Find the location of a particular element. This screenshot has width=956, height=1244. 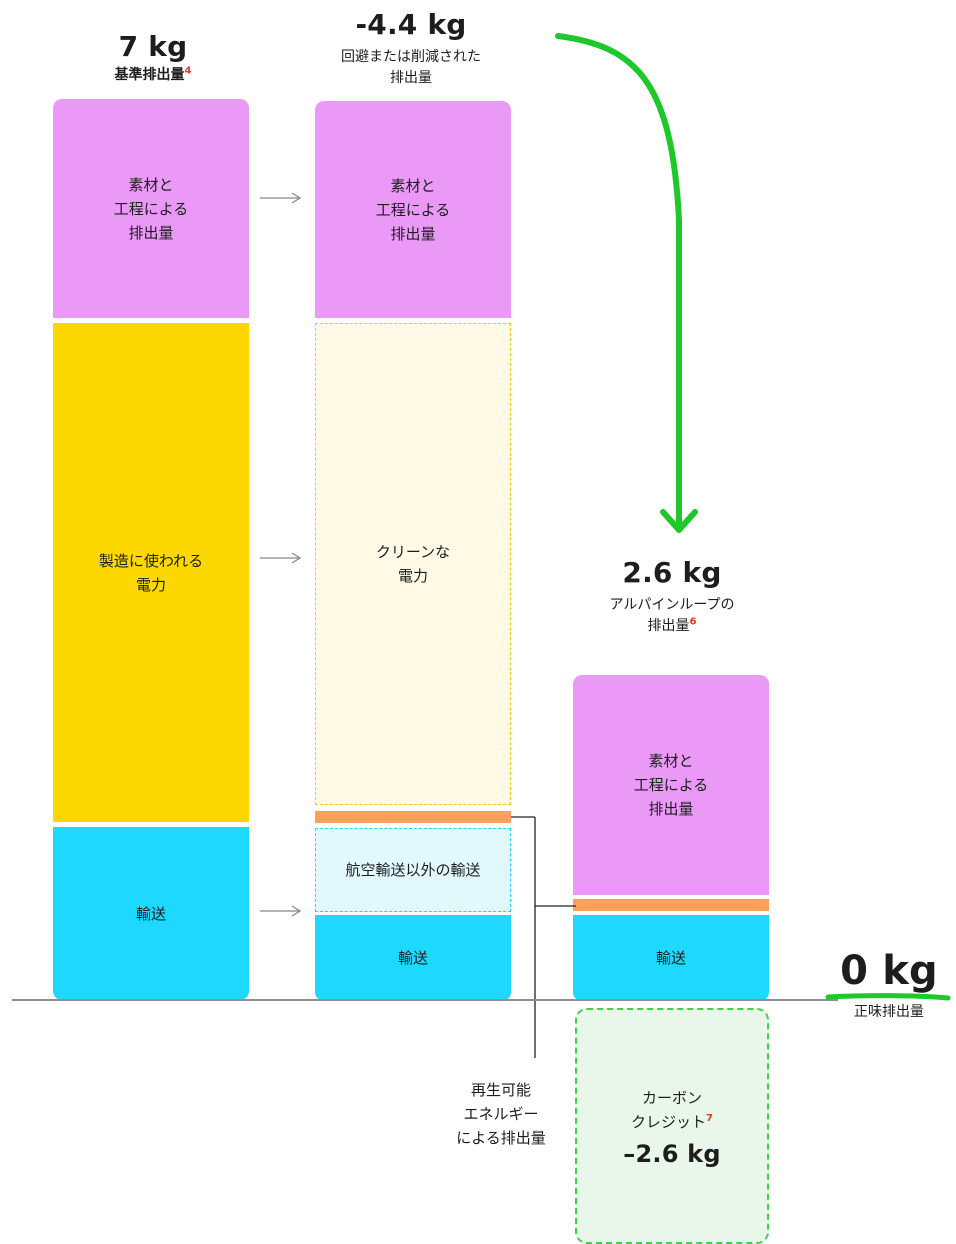

green-underline is located at coordinates (888, 997).